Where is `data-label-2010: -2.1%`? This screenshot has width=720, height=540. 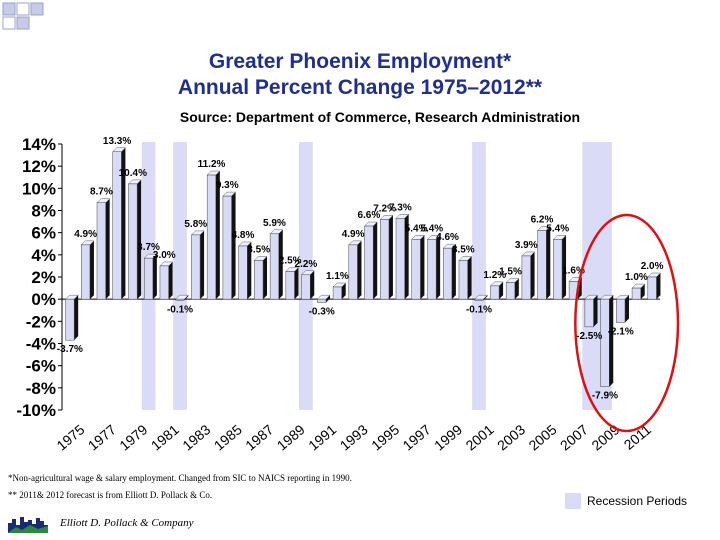 data-label-2010: -2.1% is located at coordinates (621, 331).